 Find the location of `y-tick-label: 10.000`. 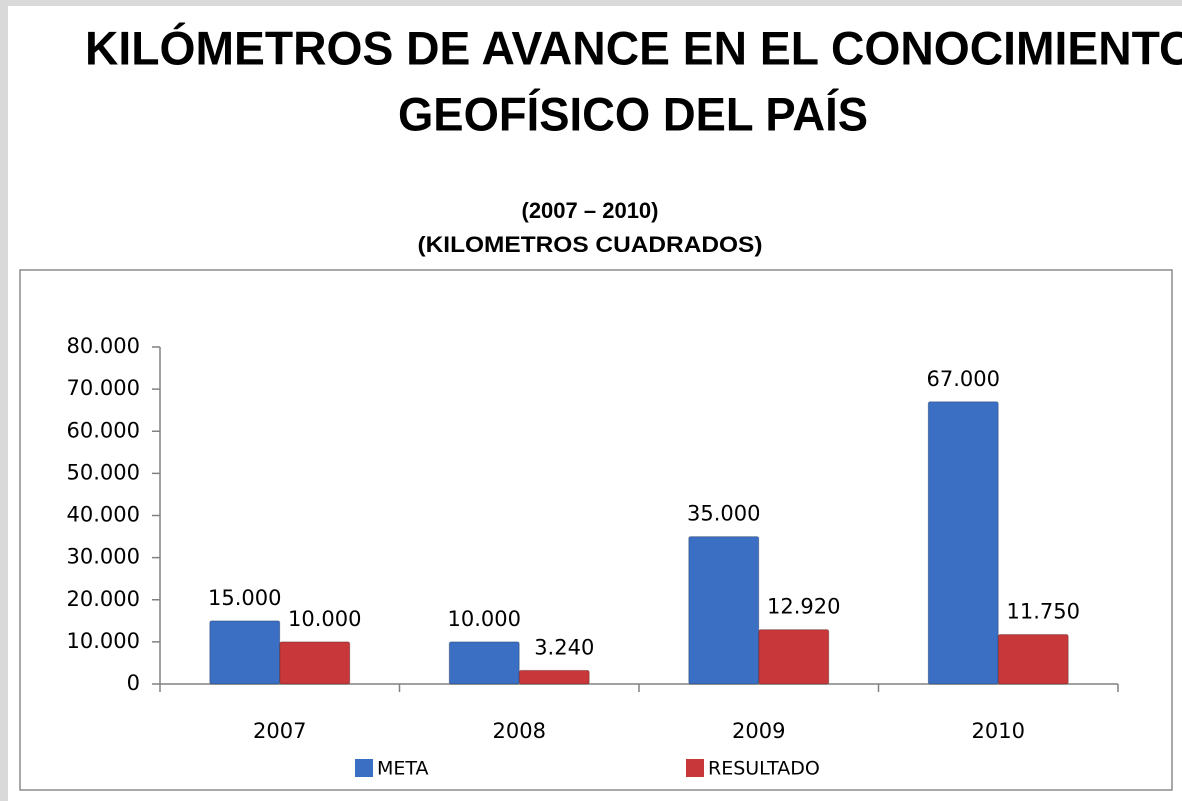

y-tick-label: 10.000 is located at coordinates (103, 641).